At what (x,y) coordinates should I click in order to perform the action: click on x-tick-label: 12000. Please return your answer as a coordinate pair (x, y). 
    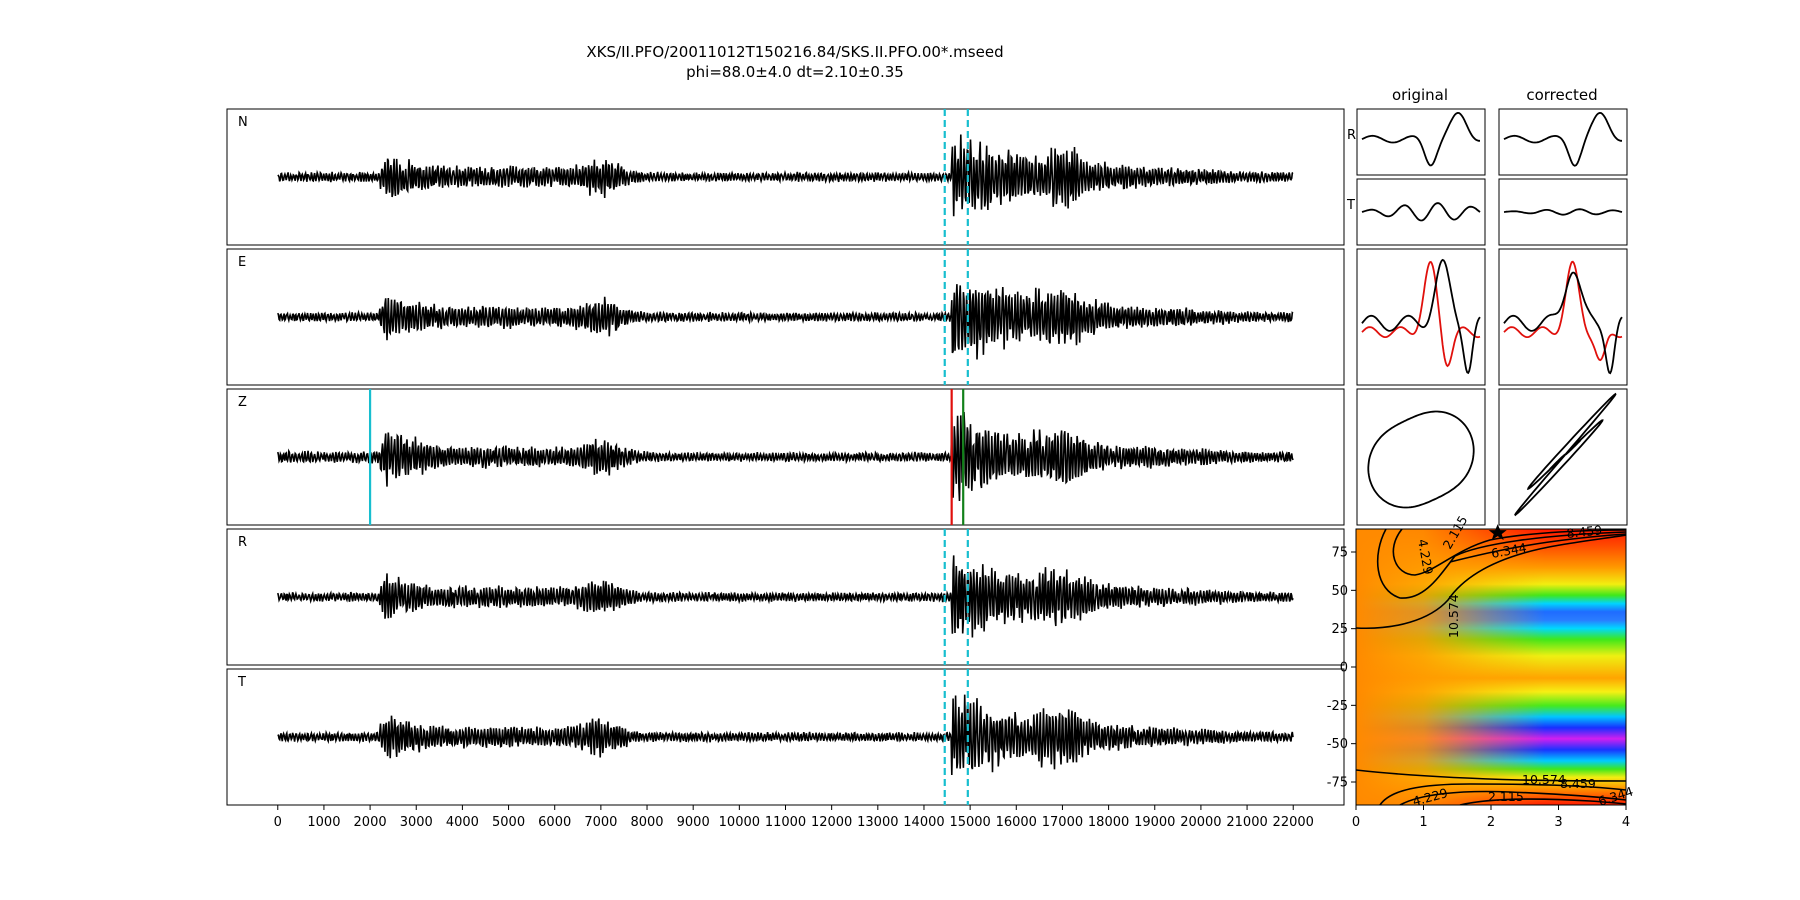
    Looking at the image, I should click on (831, 822).